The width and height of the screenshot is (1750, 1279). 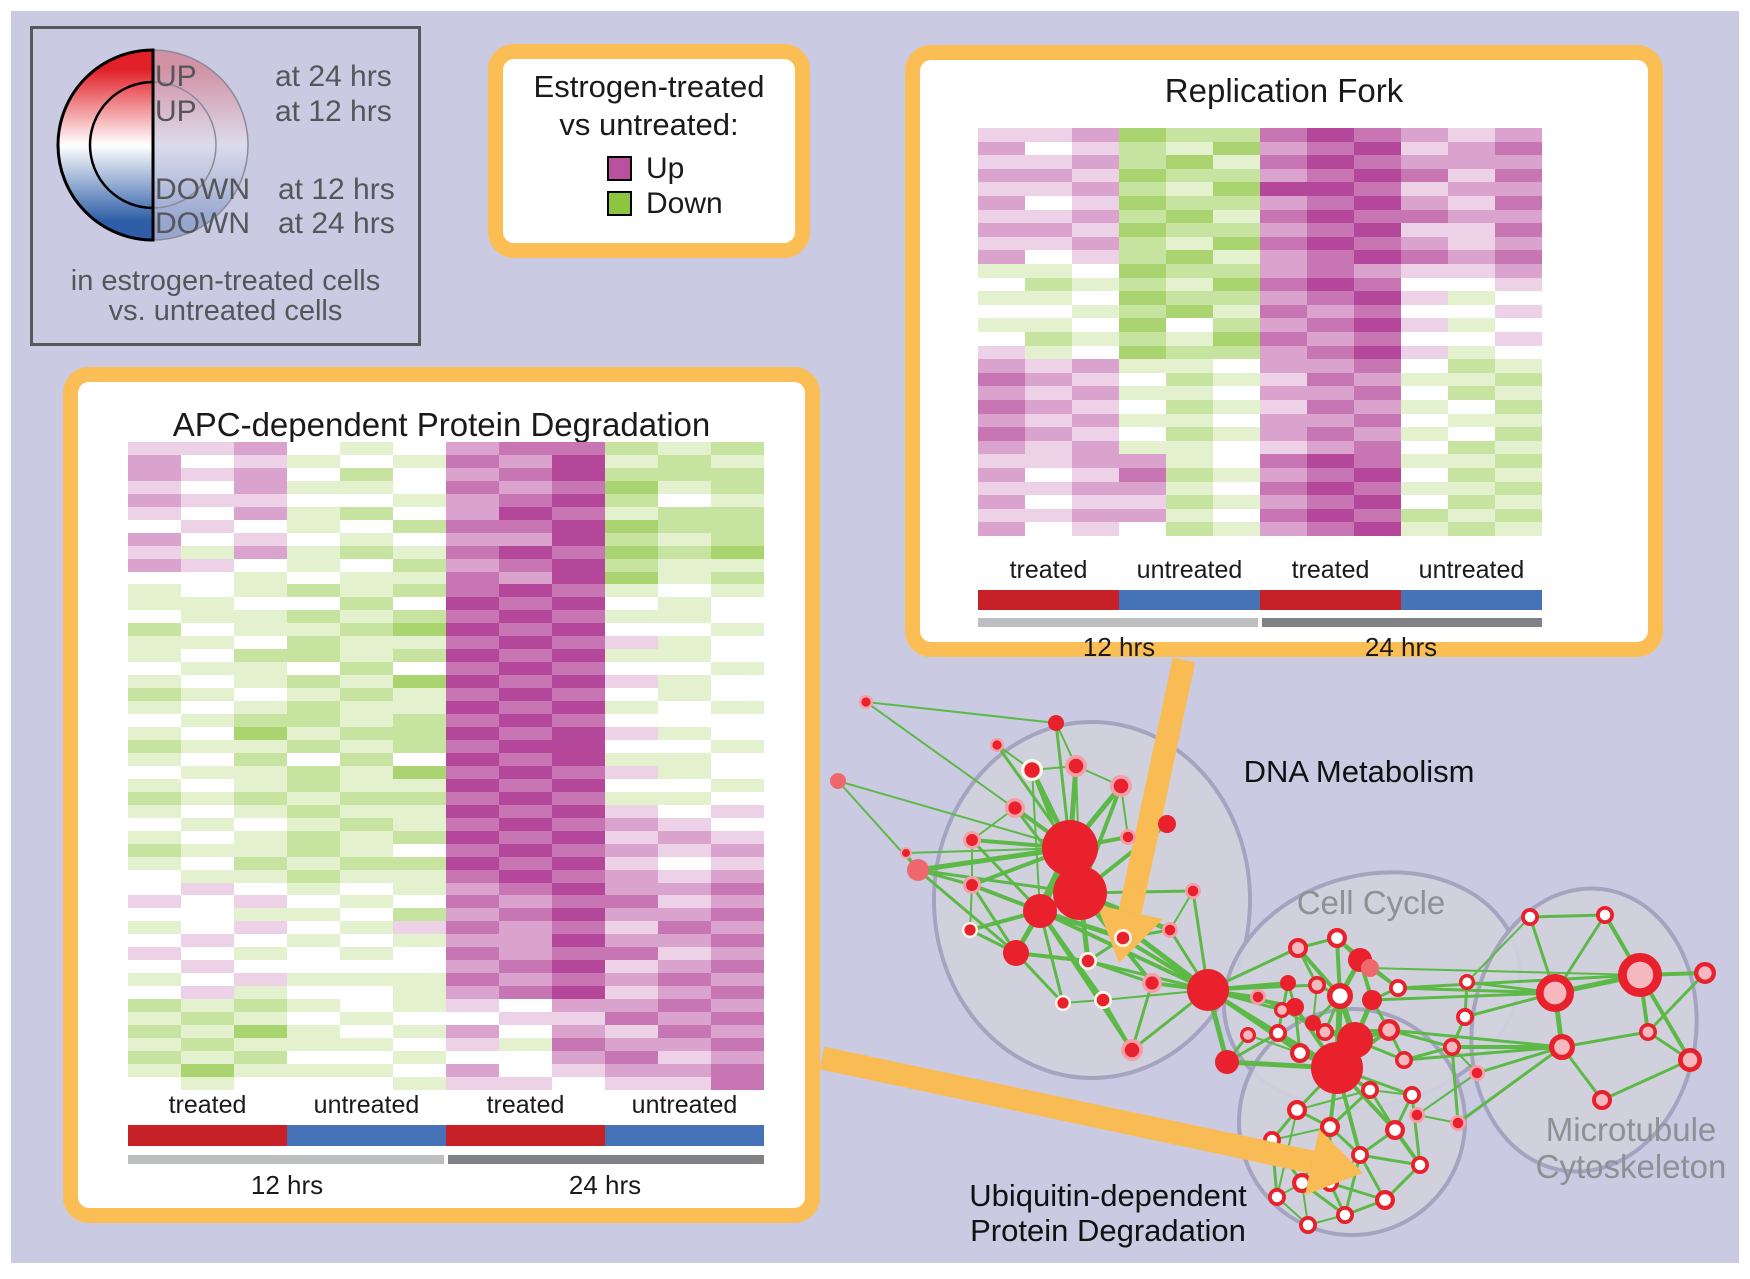 I want to click on cluster-label-ubiquitin-degradation: Ubiquitin-dependent Protein Degradation, so click(x=1108, y=1213).